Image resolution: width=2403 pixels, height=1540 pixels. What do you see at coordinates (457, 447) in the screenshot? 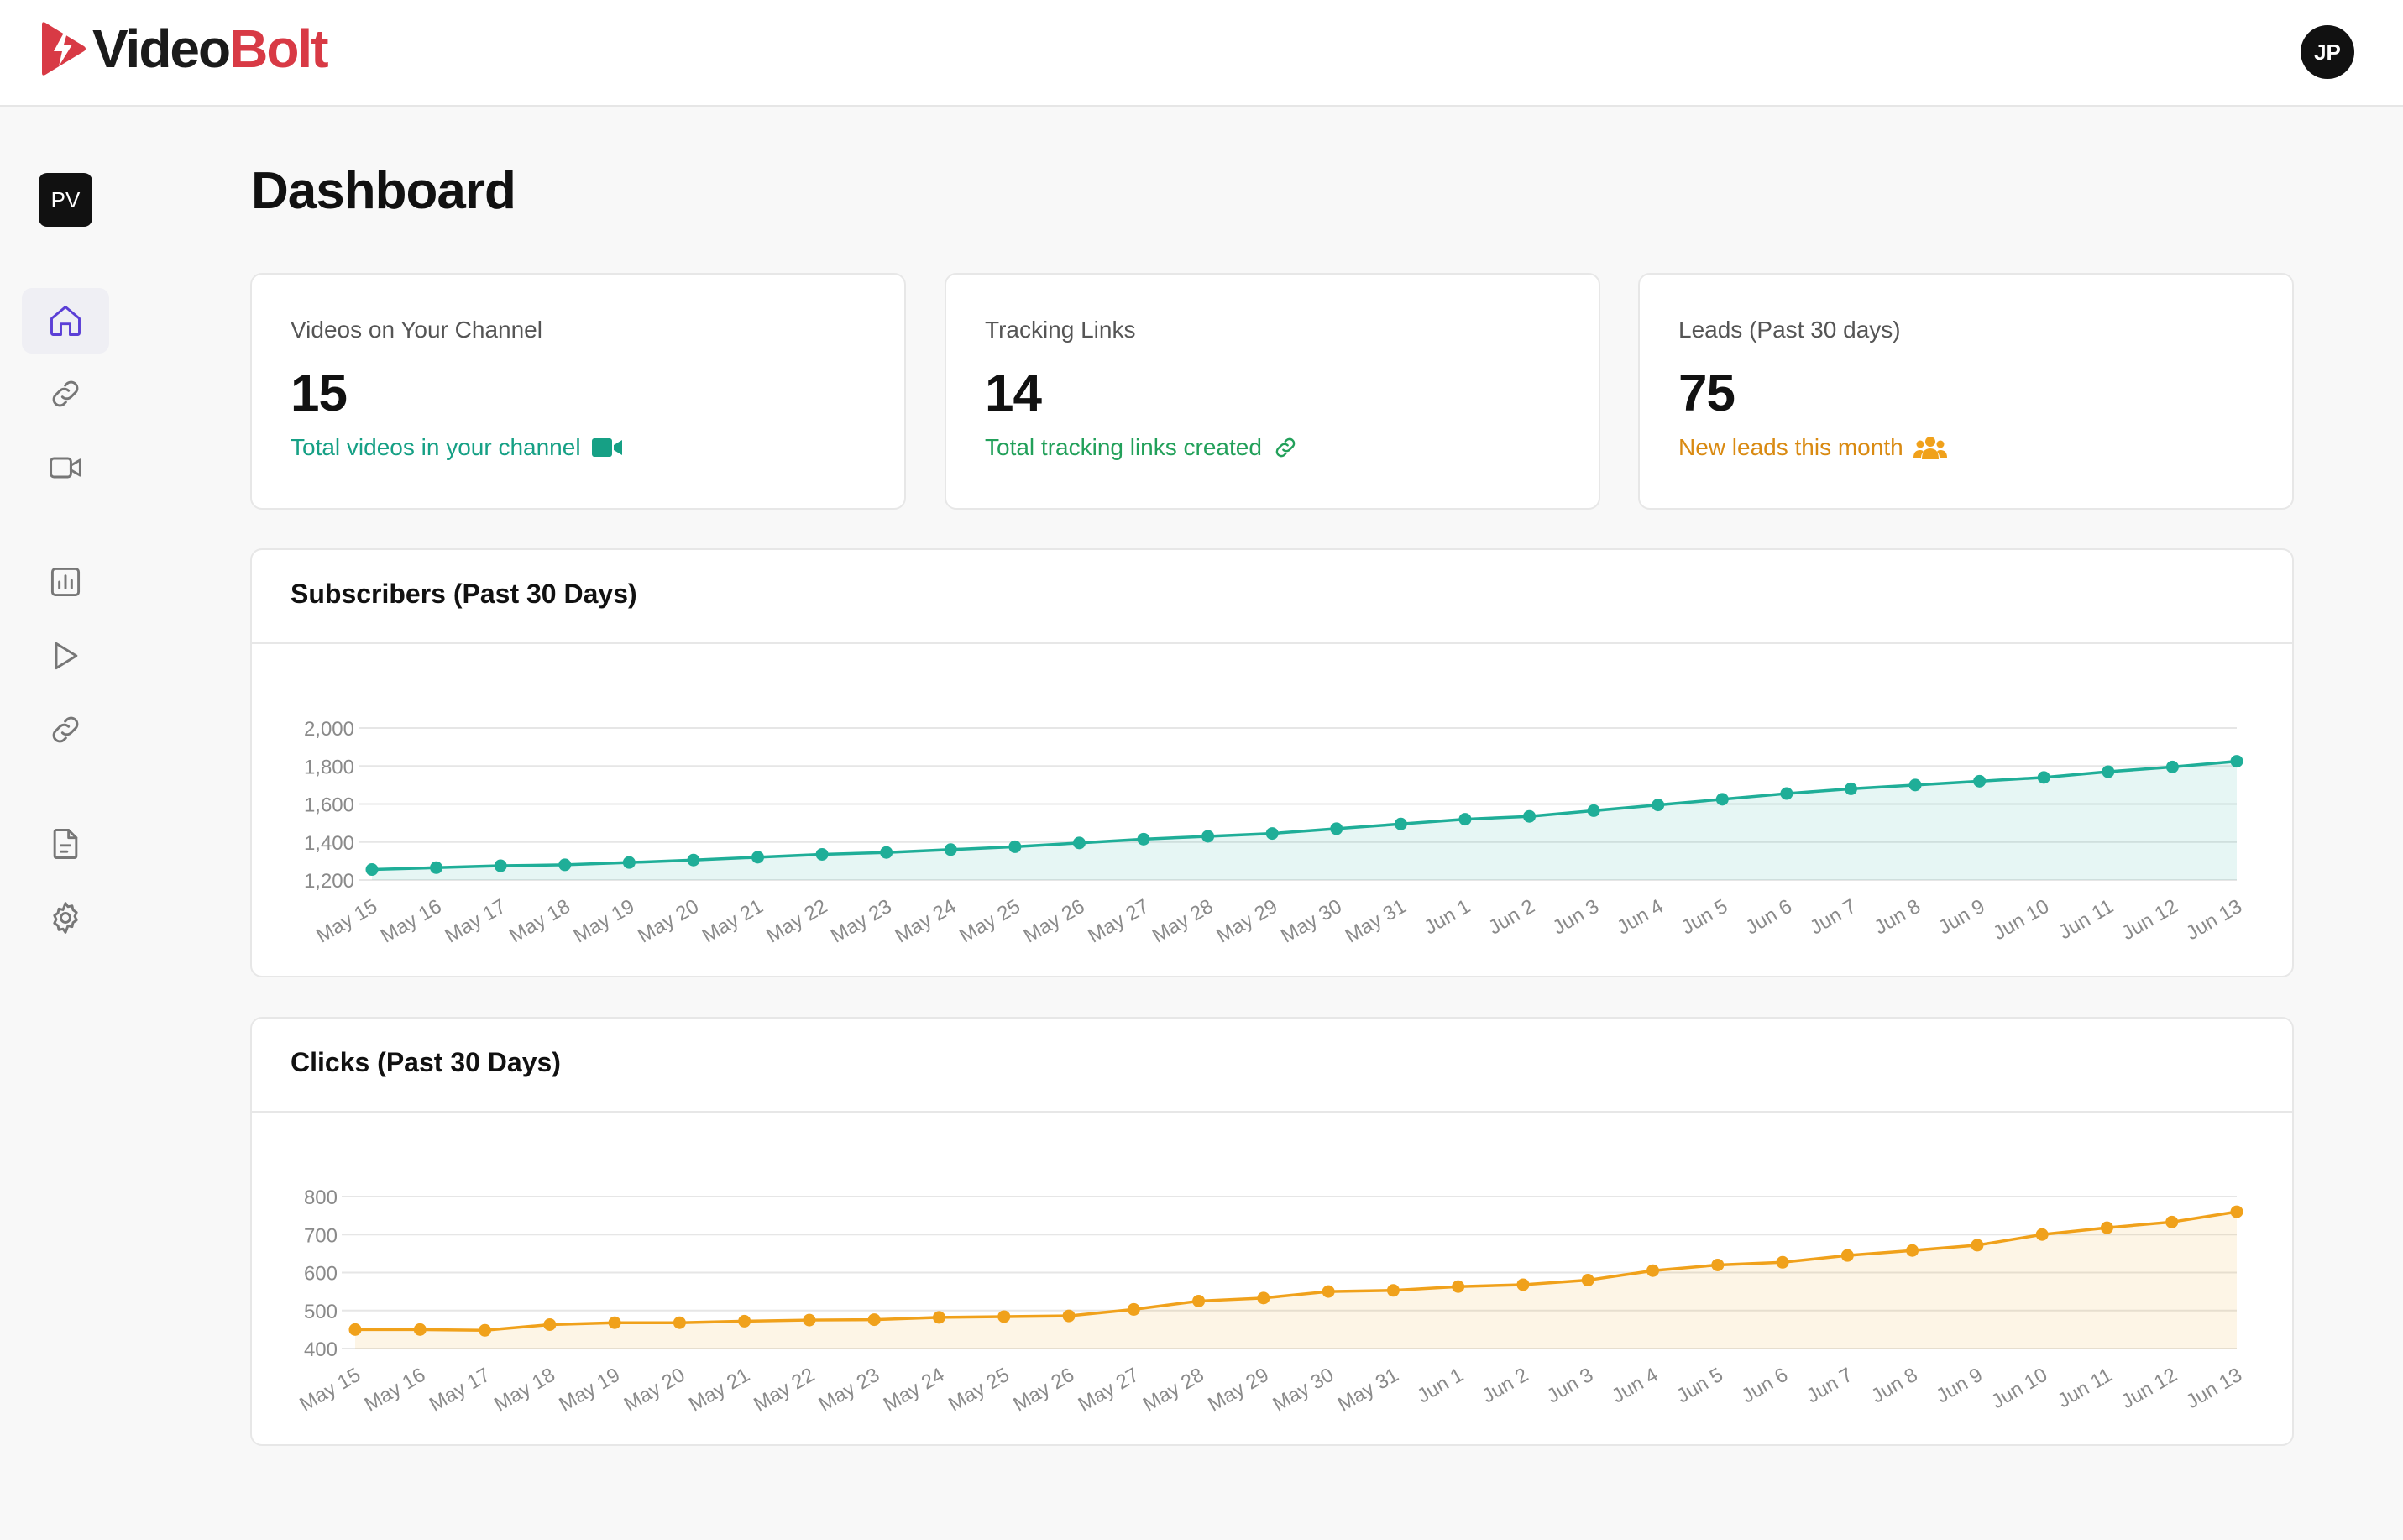
I see `stat-subtitle-row: Total videos in your channel` at bounding box center [457, 447].